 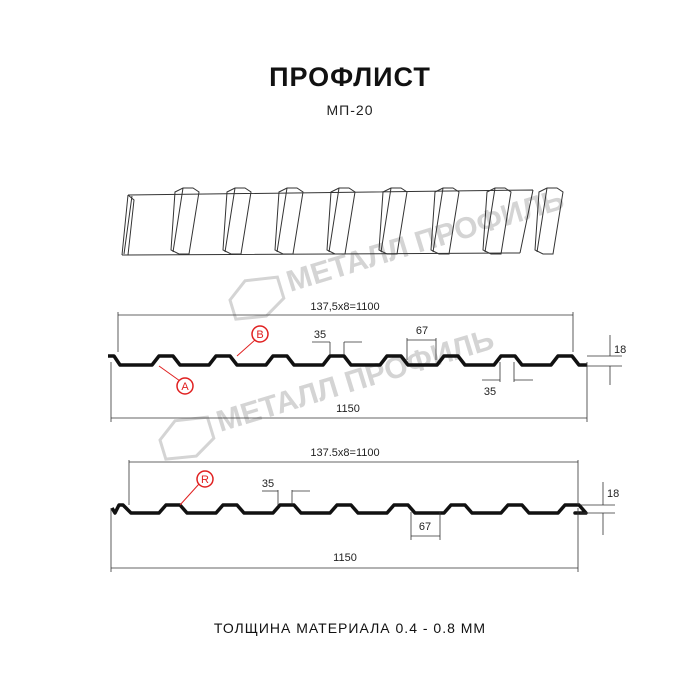 I want to click on profile-r: 137.5x8=1100 1150 35 67 18 R, so click(x=364, y=509).